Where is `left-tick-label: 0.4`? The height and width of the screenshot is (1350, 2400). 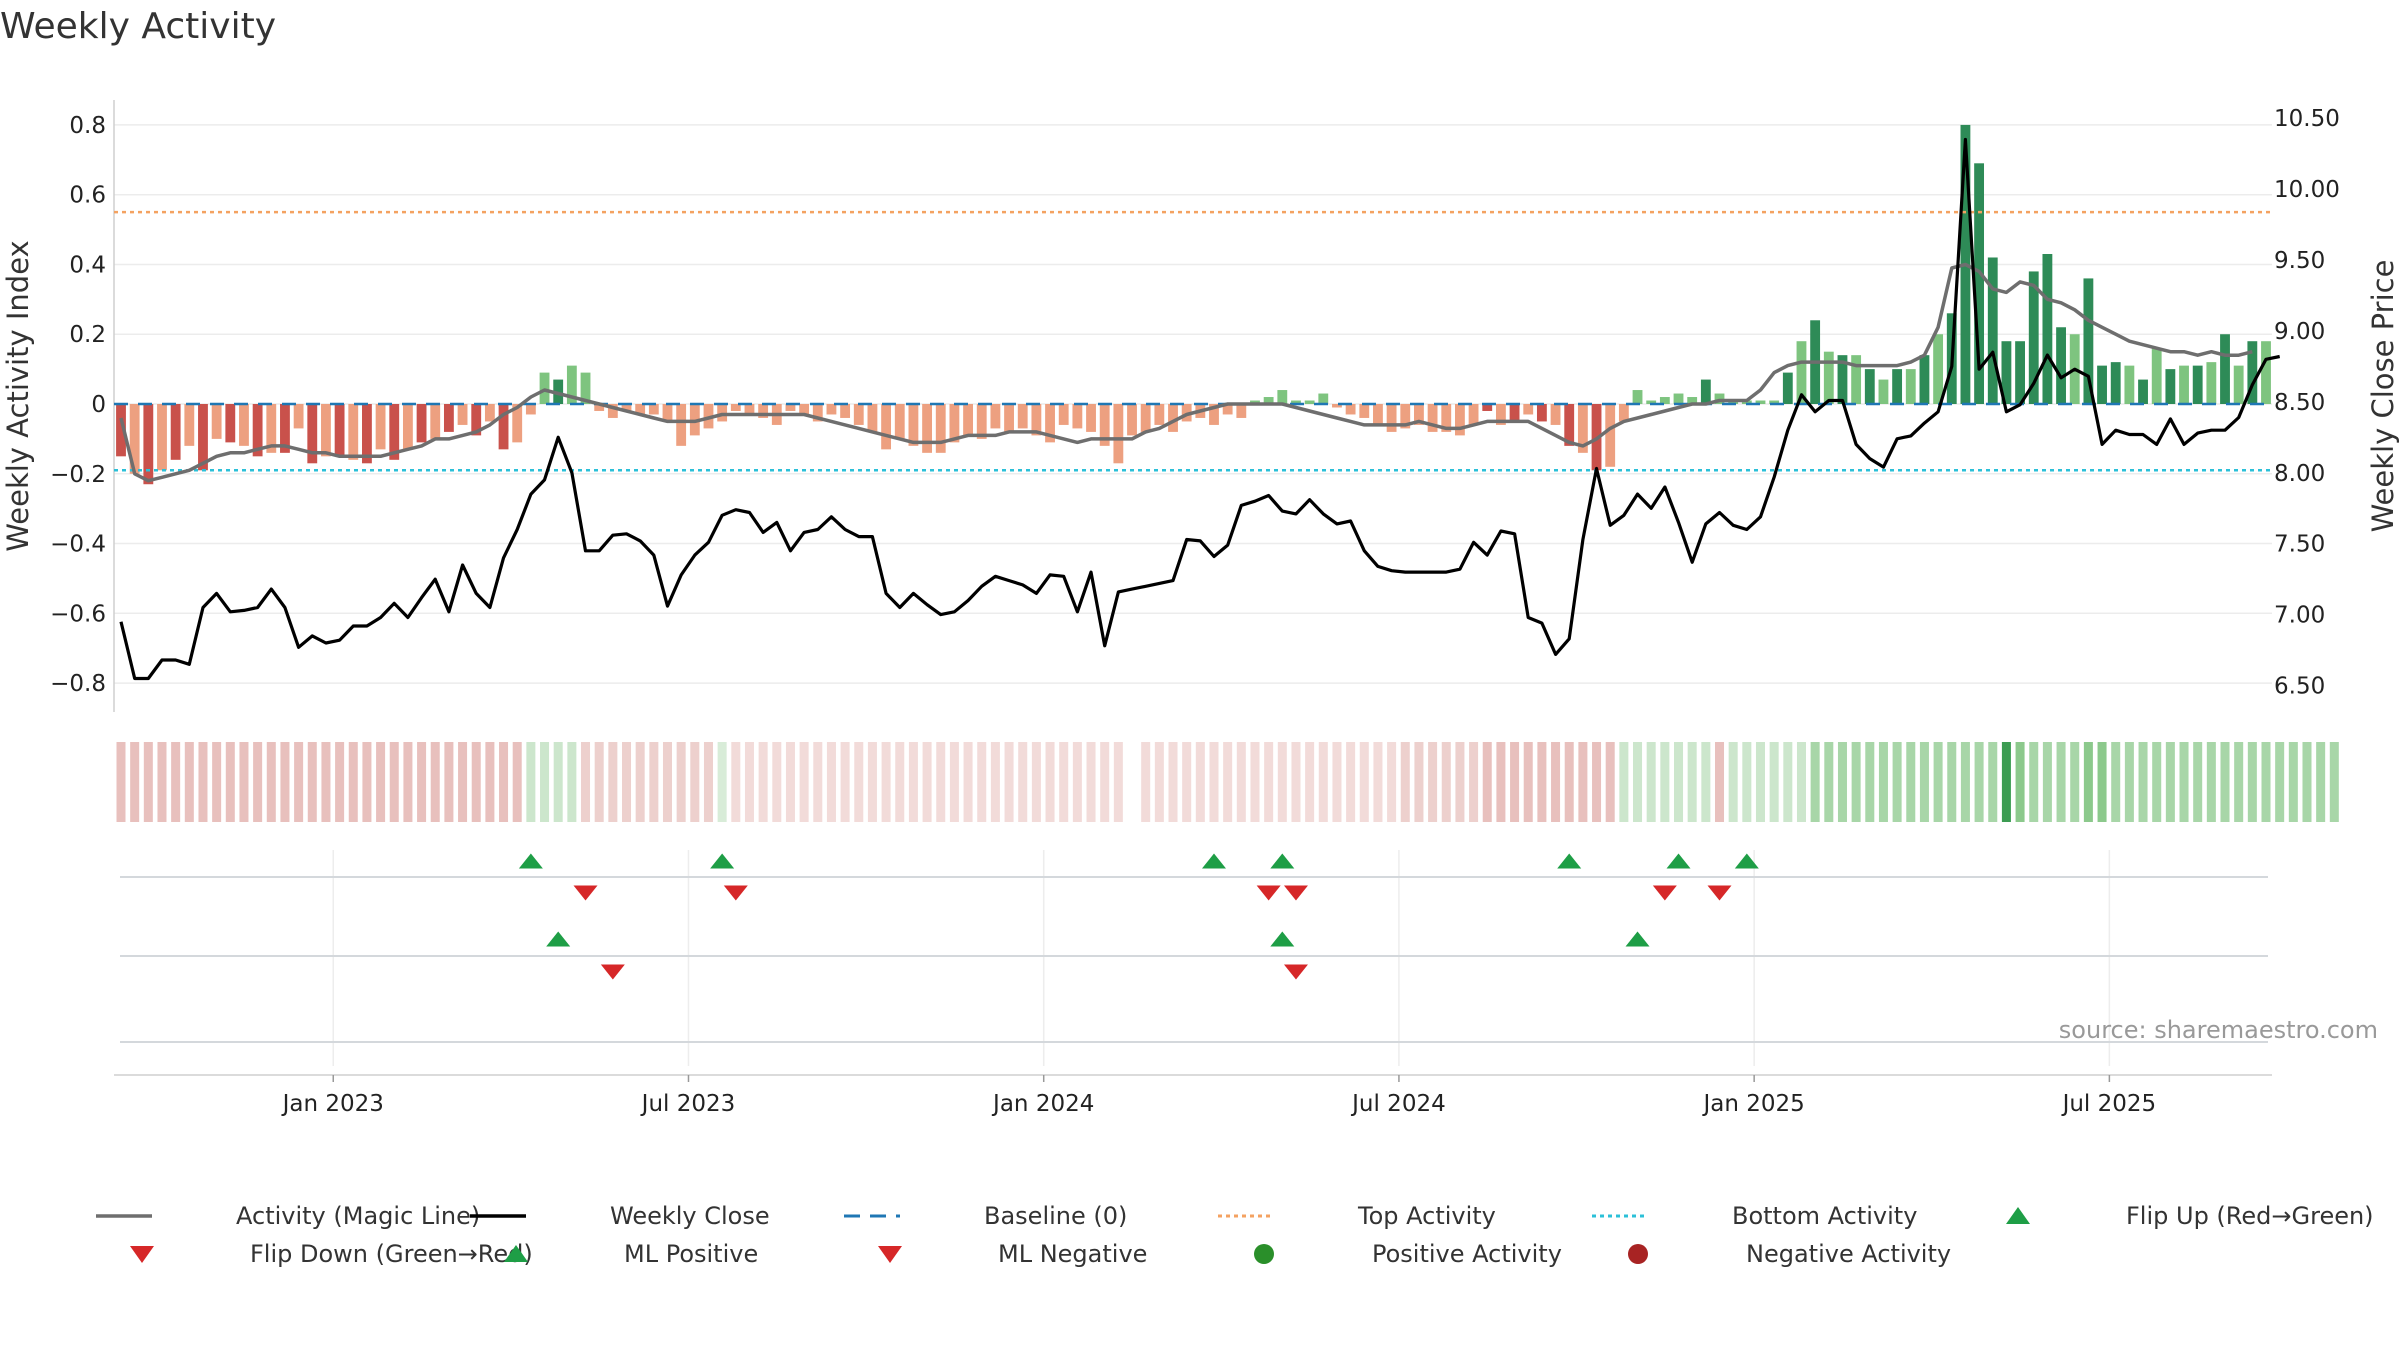 left-tick-label: 0.4 is located at coordinates (87, 265).